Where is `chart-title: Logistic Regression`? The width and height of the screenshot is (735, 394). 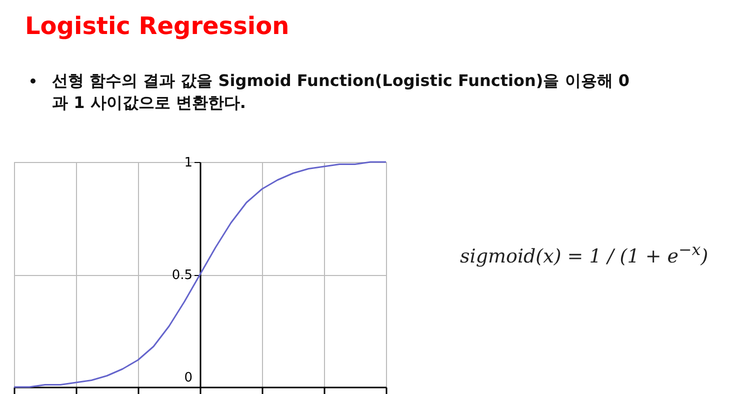 chart-title: Logistic Regression is located at coordinates (157, 26).